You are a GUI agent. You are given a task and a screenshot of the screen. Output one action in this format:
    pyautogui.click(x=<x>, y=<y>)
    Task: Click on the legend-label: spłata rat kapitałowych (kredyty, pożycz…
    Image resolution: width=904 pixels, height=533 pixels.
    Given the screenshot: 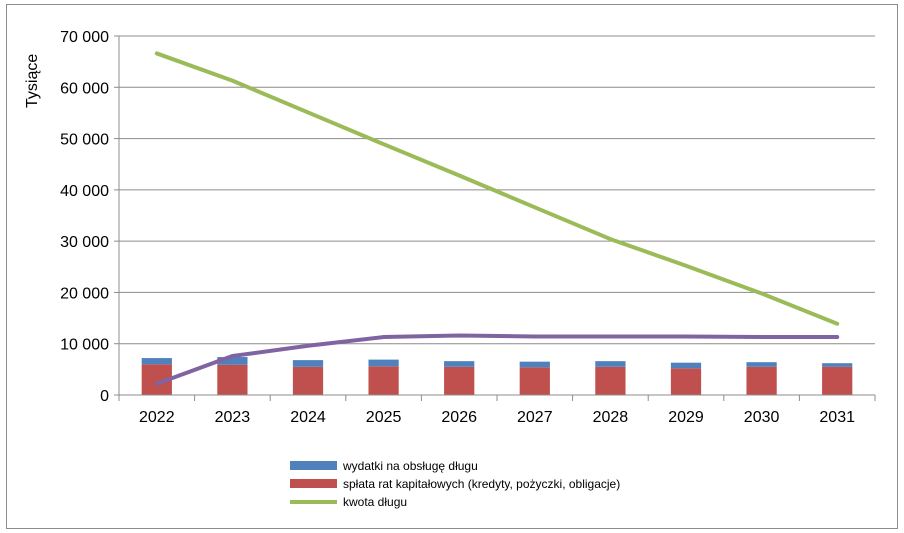 What is the action you would take?
    pyautogui.click(x=481, y=484)
    